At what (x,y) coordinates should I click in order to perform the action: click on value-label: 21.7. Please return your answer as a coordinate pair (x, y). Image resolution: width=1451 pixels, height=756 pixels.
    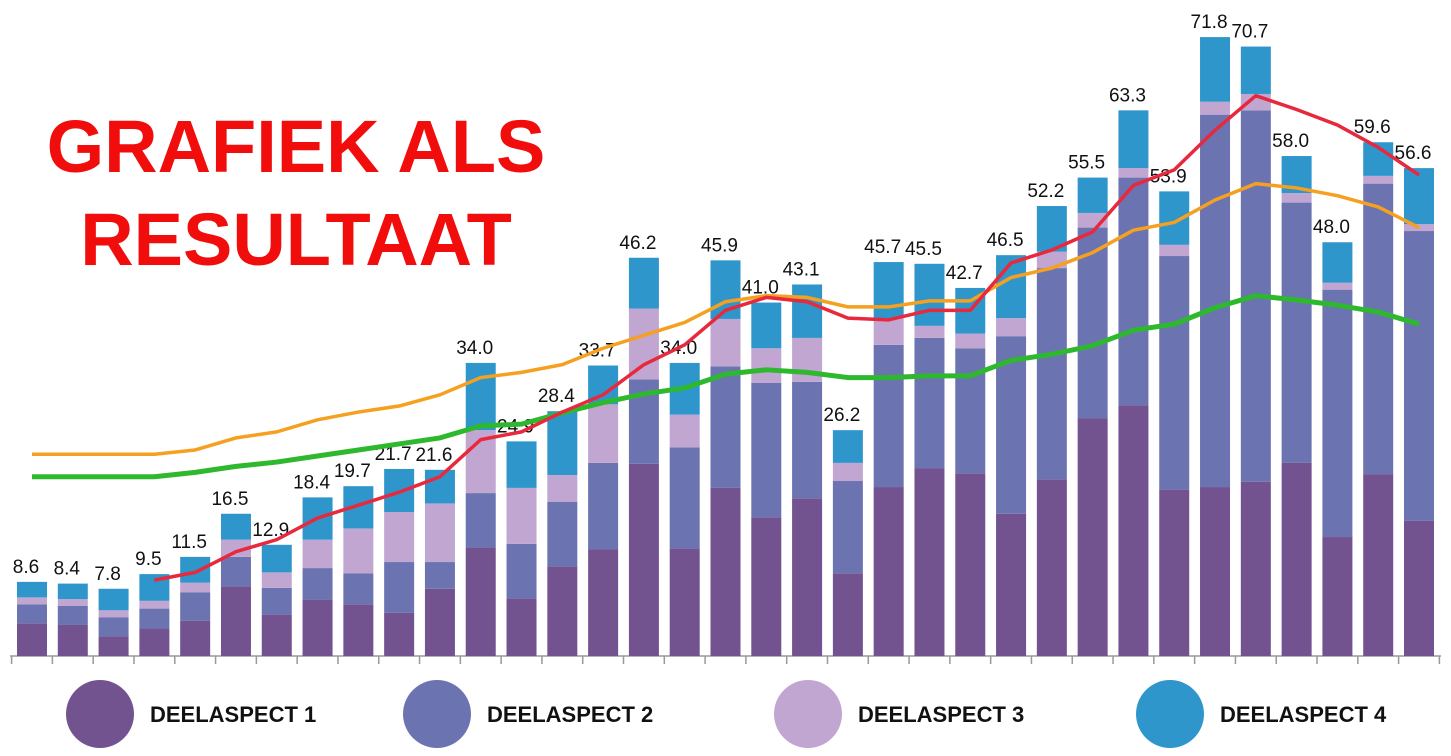
    Looking at the image, I should click on (393, 454).